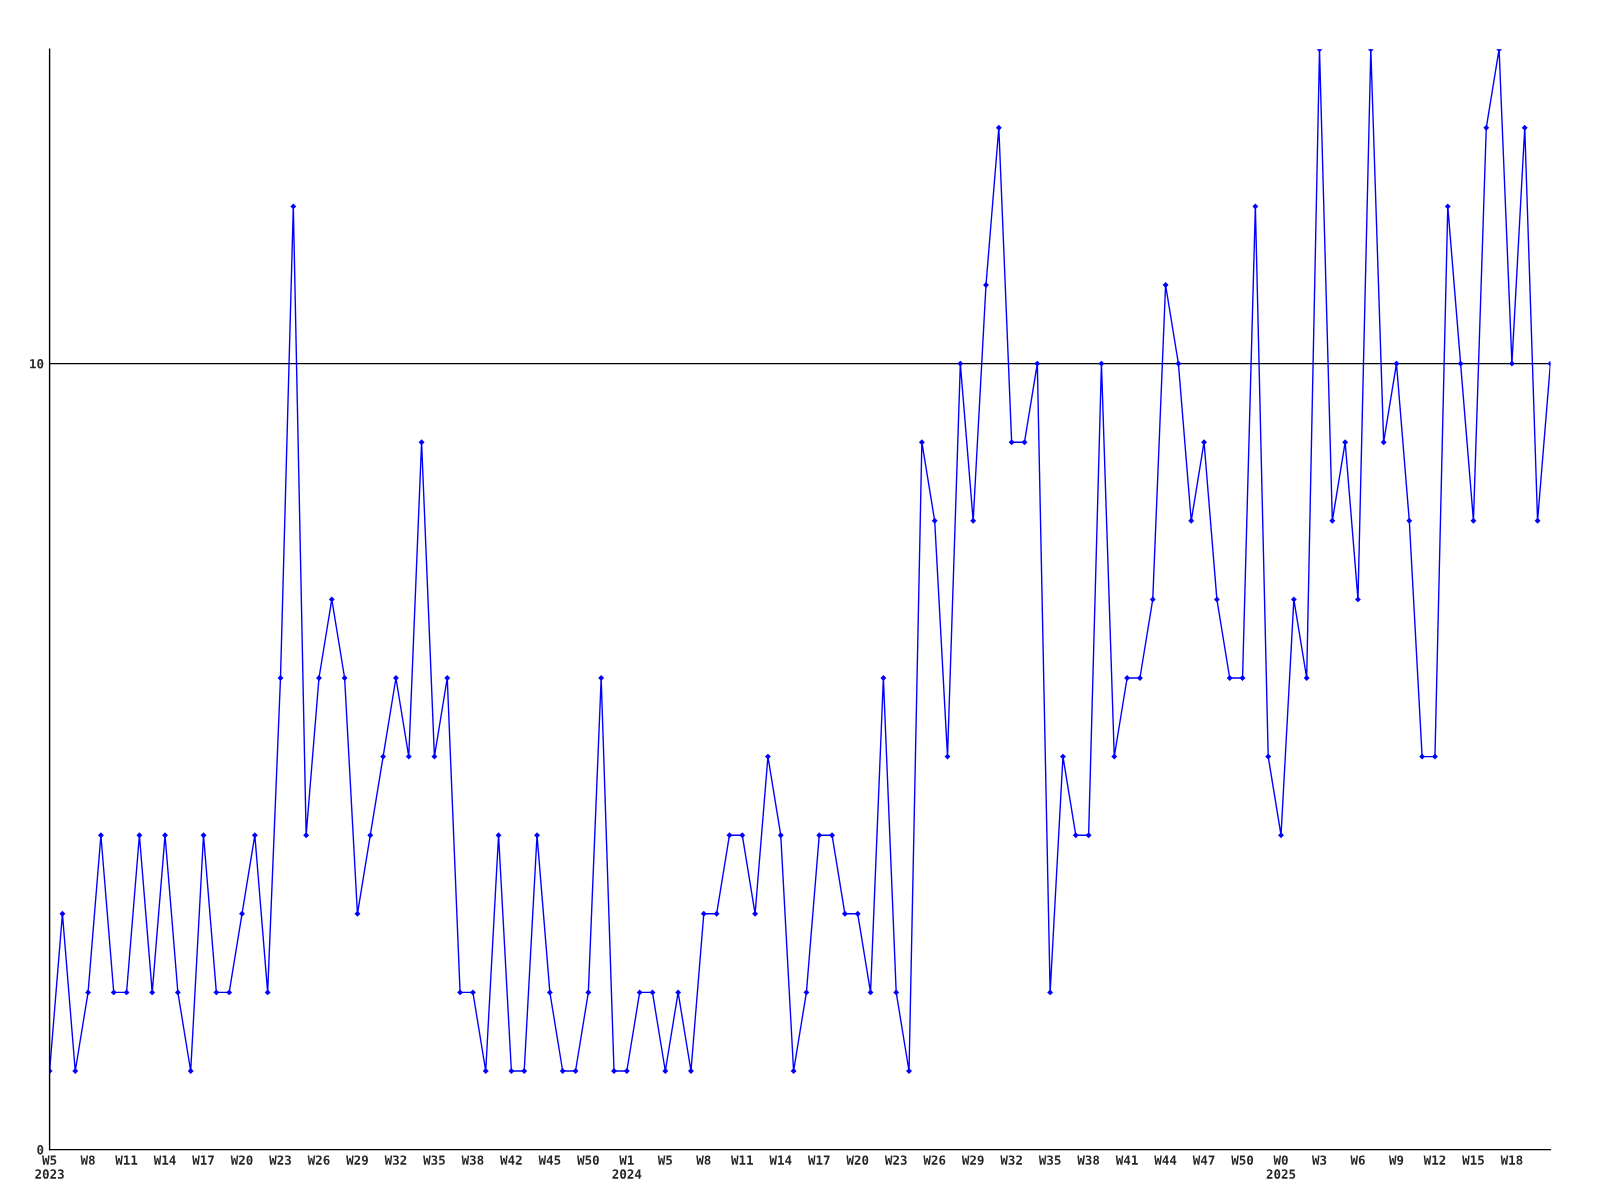  I want to click on x-tick-label: W44, so click(1165, 1160).